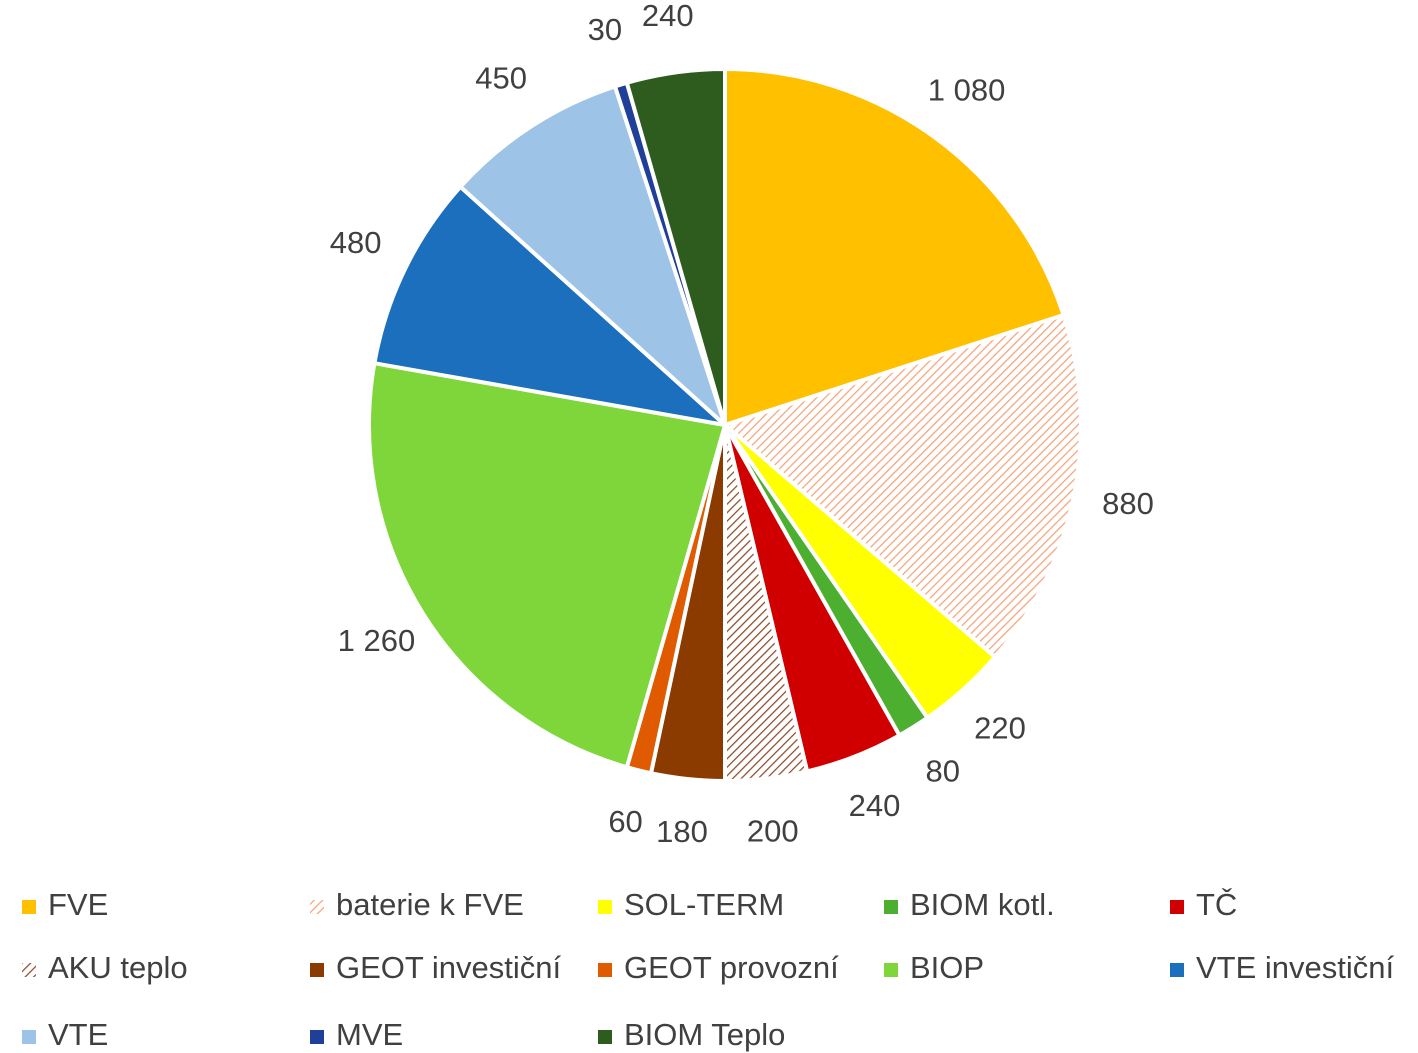  I want to click on data-label: 220, so click(1000, 728).